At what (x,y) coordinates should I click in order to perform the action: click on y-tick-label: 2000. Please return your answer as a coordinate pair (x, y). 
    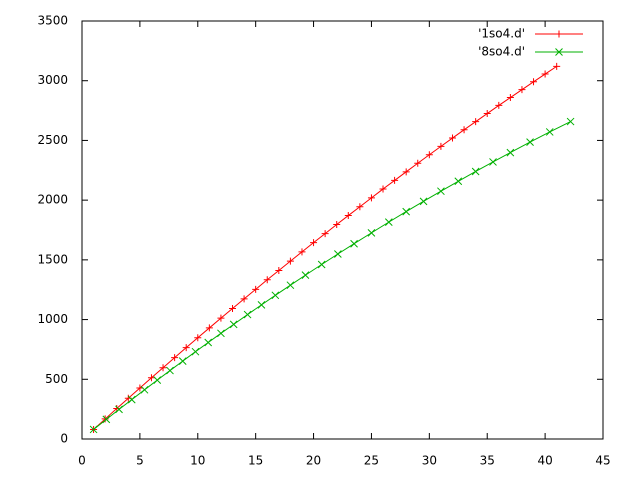
    Looking at the image, I should click on (52, 200).